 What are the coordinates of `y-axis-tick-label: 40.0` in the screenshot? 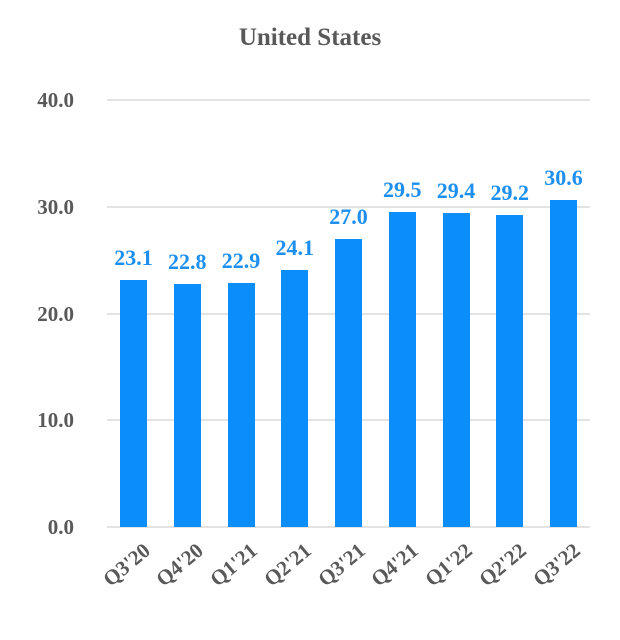 It's located at (55, 100).